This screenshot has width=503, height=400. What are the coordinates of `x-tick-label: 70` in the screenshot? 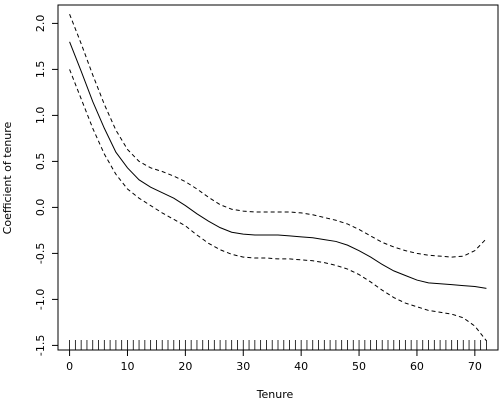 It's located at (475, 366).